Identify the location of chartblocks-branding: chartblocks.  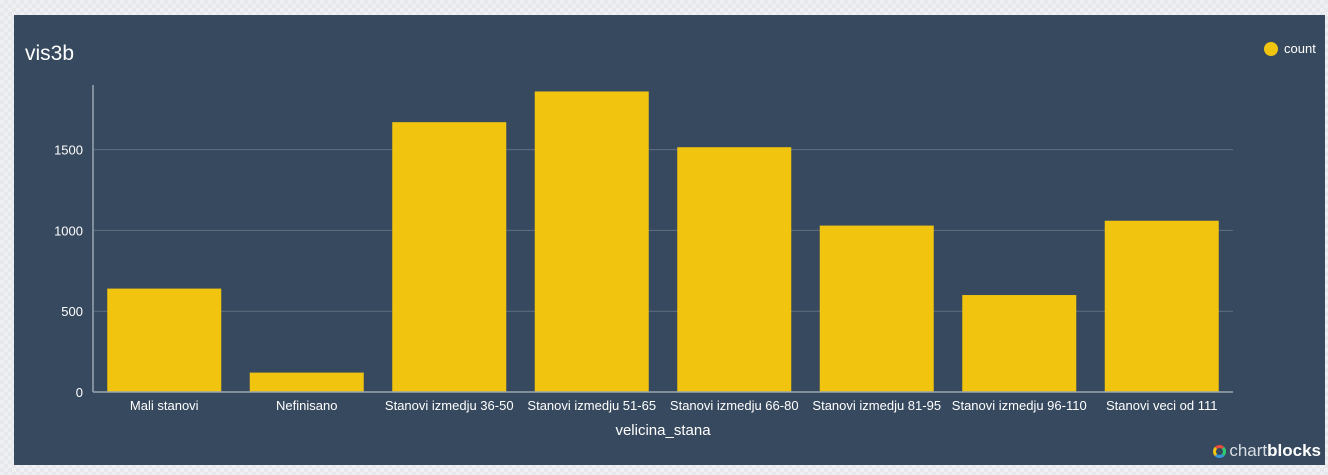
(1267, 451).